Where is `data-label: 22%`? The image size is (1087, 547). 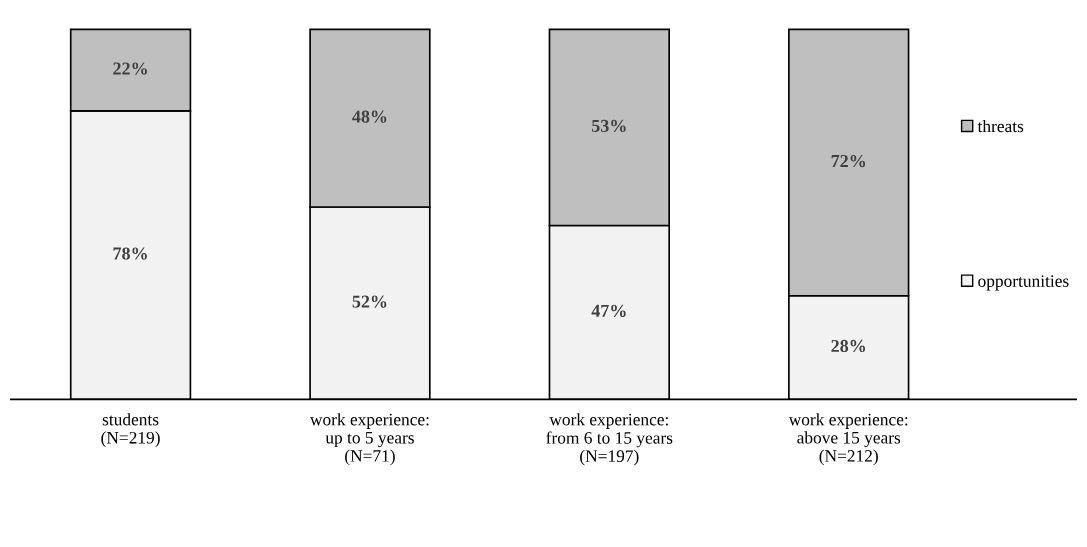 data-label: 22% is located at coordinates (130, 68).